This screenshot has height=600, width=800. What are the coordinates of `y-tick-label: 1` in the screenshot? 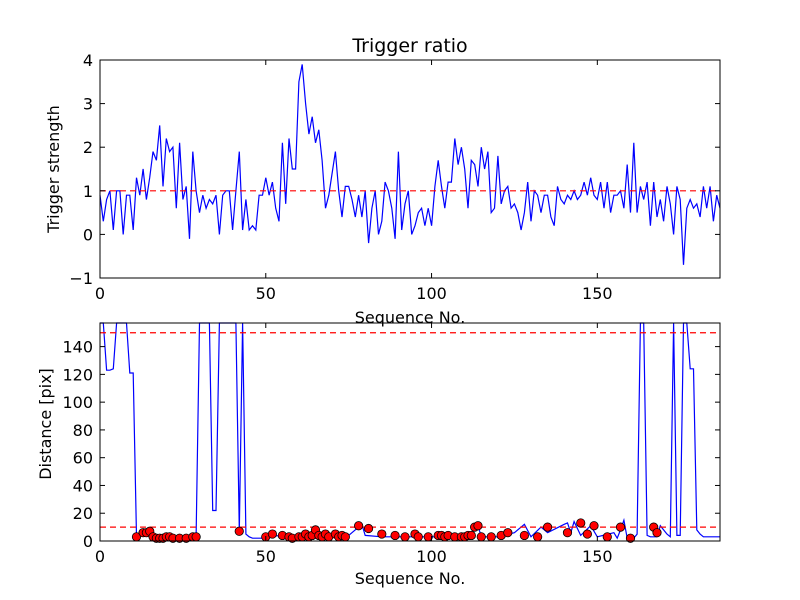 It's located at (88, 191).